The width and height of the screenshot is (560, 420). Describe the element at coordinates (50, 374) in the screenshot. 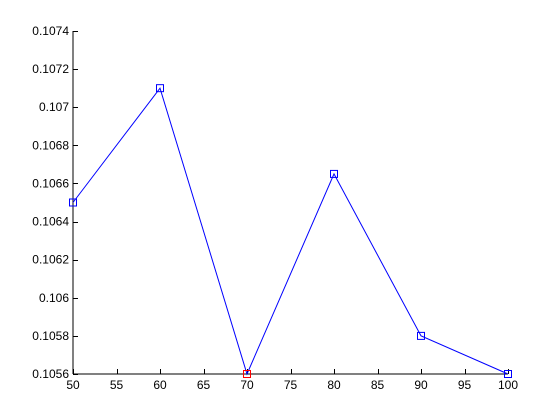

I see `y-tick-label: 0.1056` at that location.